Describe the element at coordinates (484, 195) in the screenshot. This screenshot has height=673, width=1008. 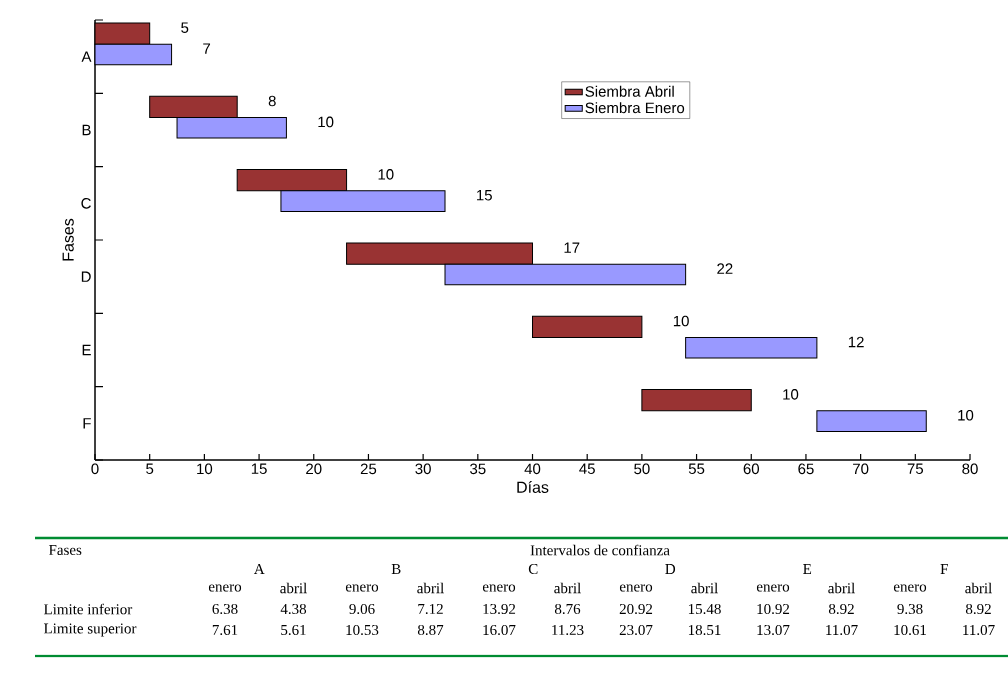
I see `data-label: 15` at that location.